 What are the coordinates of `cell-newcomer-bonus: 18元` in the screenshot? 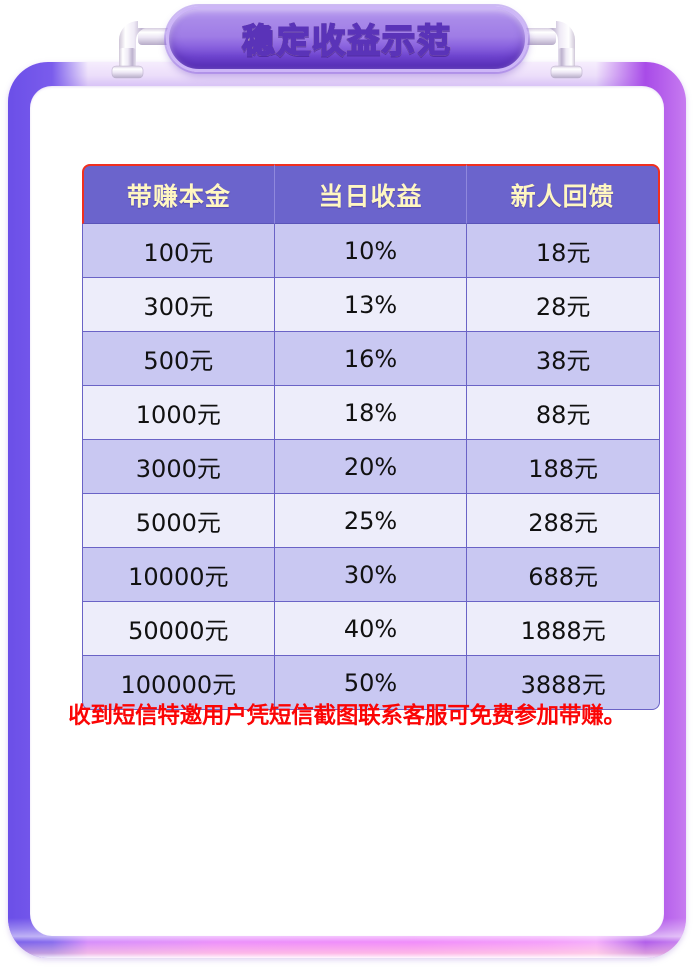 It's located at (563, 251).